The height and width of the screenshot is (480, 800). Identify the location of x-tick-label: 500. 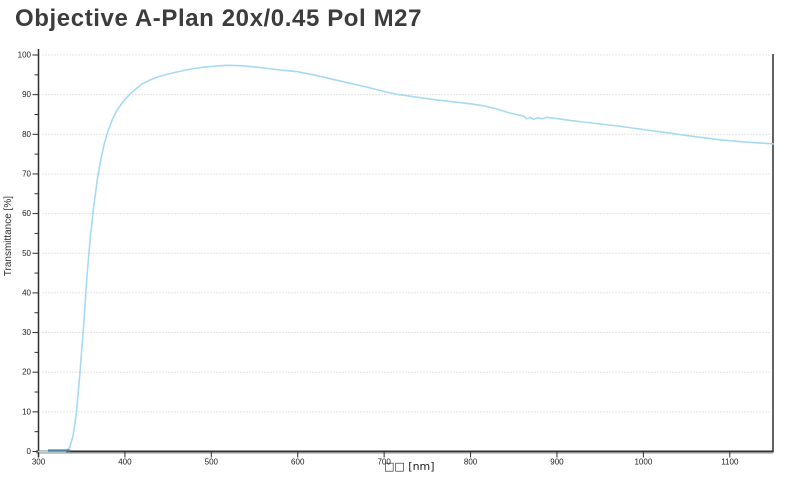
(212, 462).